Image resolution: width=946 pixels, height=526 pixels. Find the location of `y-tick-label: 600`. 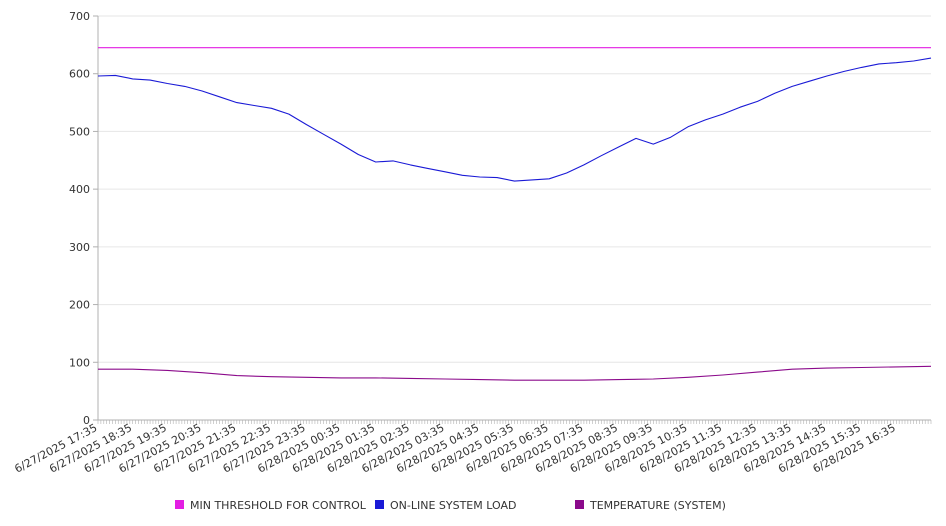

y-tick-label: 600 is located at coordinates (79, 74).